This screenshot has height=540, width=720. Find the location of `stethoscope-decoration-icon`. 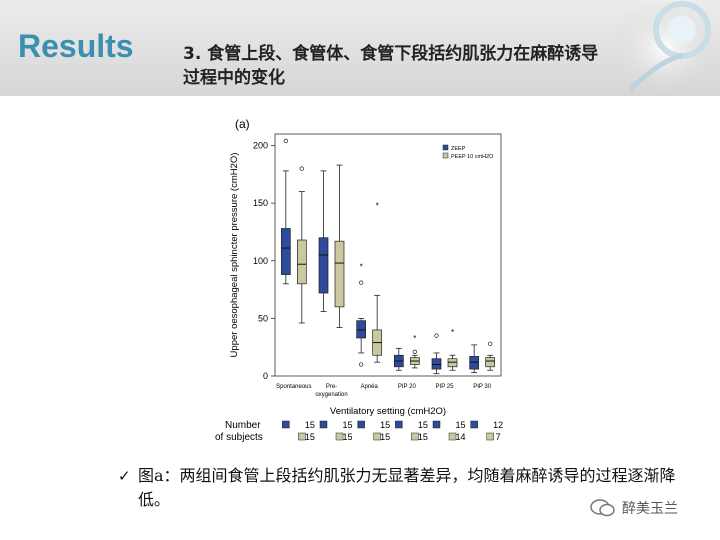

stethoscope-decoration-icon is located at coordinates (665, 48).